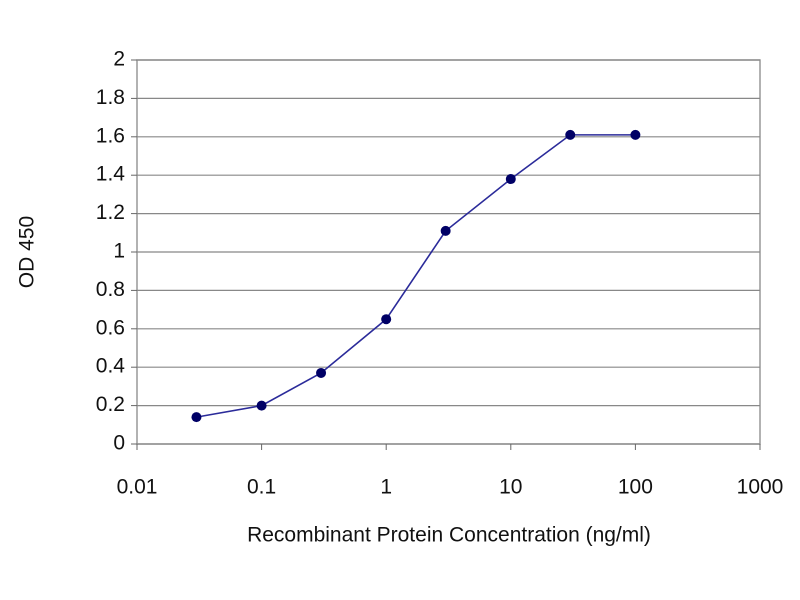  I want to click on y-tick-label: 2, so click(119, 59).